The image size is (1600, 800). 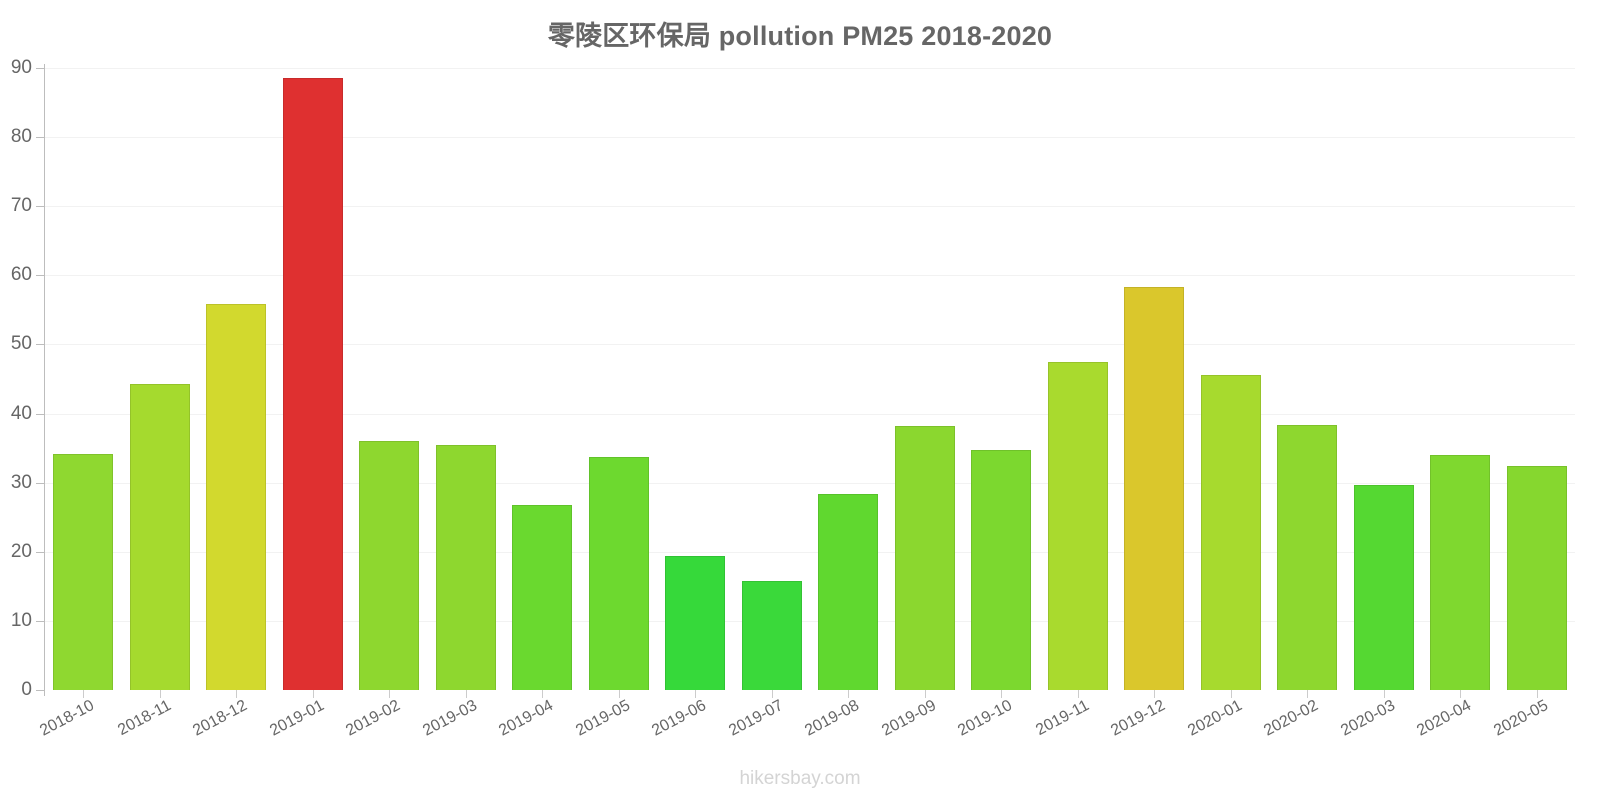 I want to click on y-axis-tick-label: 20, so click(x=21, y=551).